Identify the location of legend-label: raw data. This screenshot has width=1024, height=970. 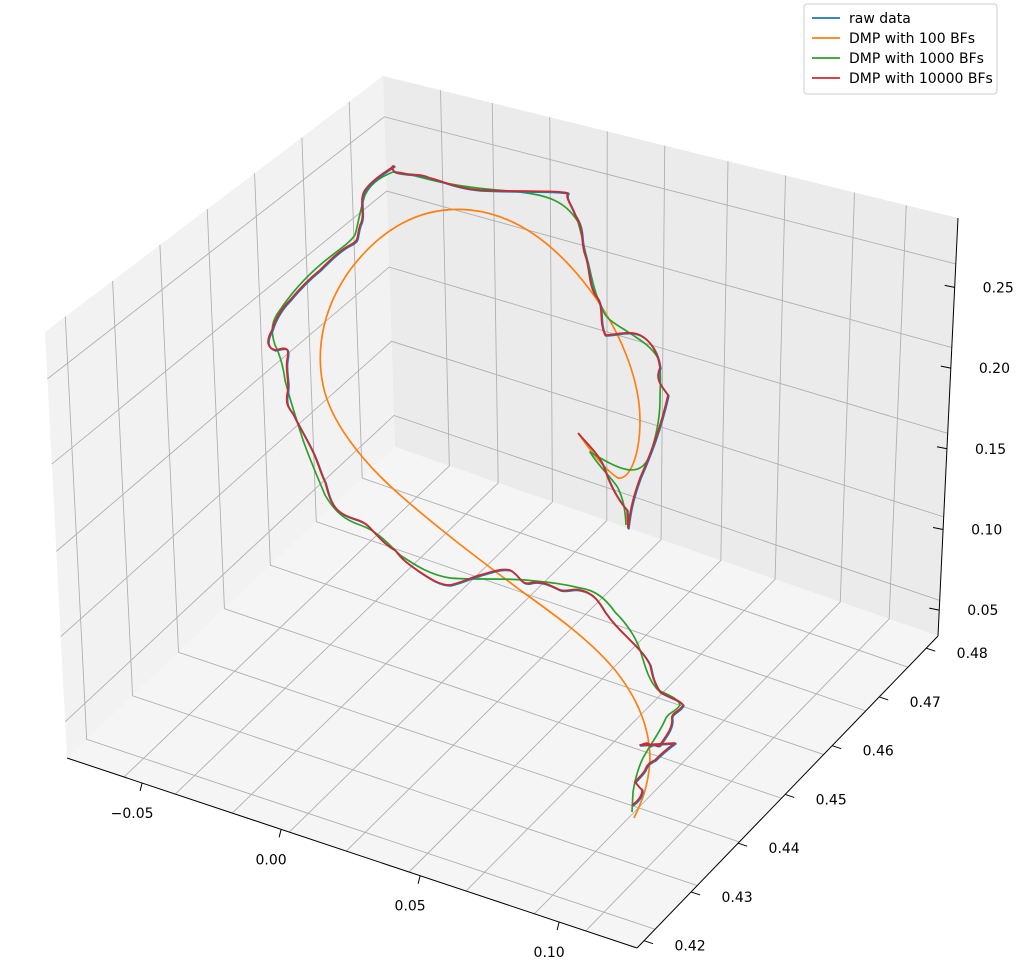
(880, 19).